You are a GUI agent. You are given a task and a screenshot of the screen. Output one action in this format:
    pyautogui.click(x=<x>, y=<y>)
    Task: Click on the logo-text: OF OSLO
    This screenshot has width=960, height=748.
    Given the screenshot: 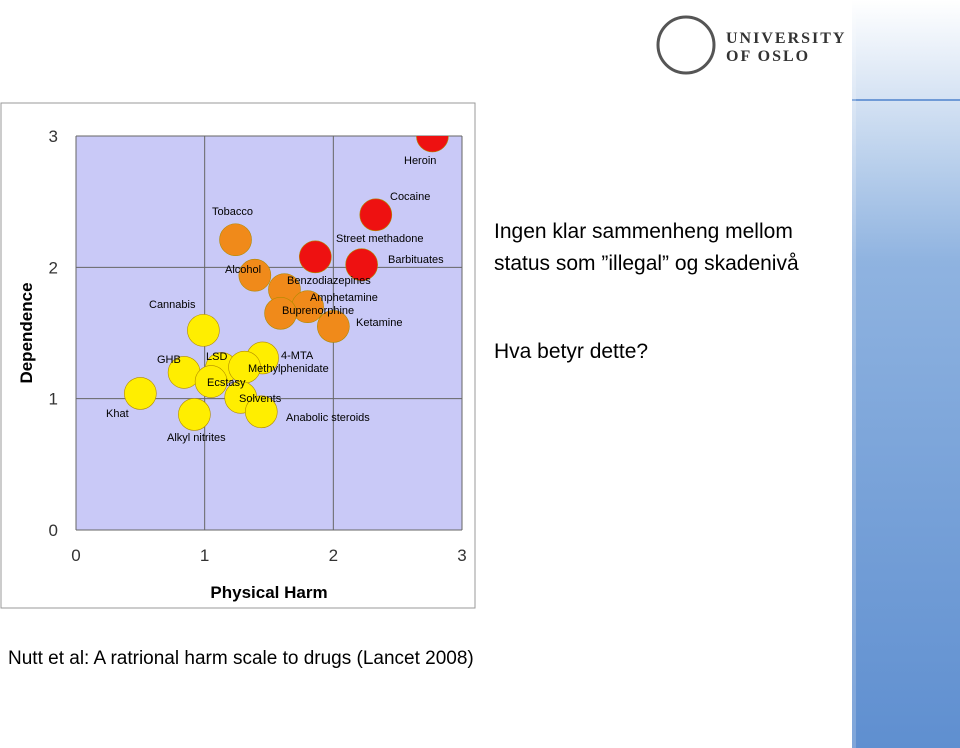 What is the action you would take?
    pyautogui.click(x=768, y=56)
    